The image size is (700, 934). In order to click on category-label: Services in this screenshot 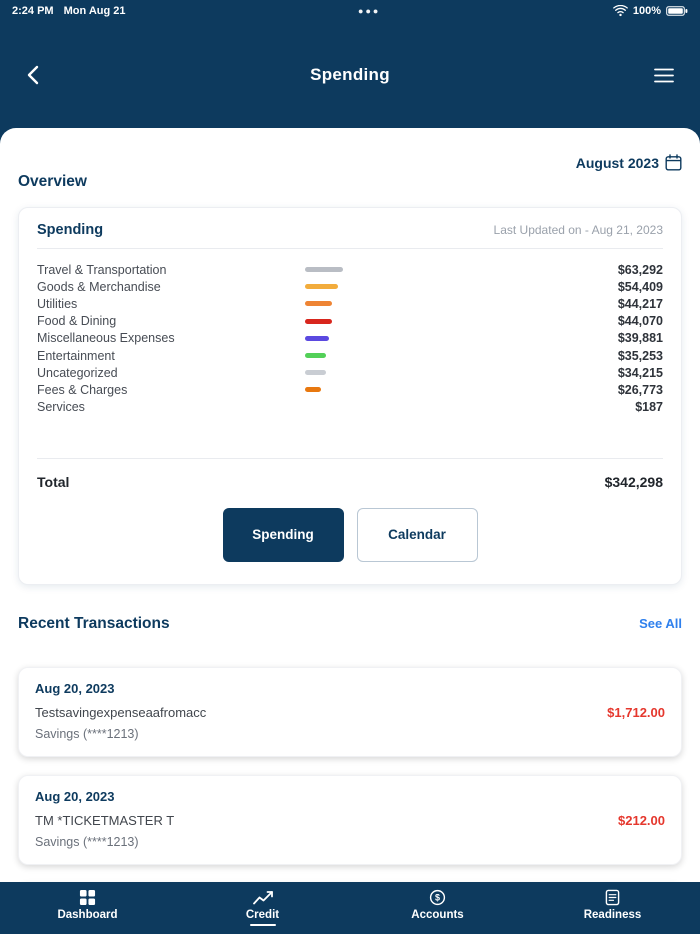, I will do `click(61, 407)`.